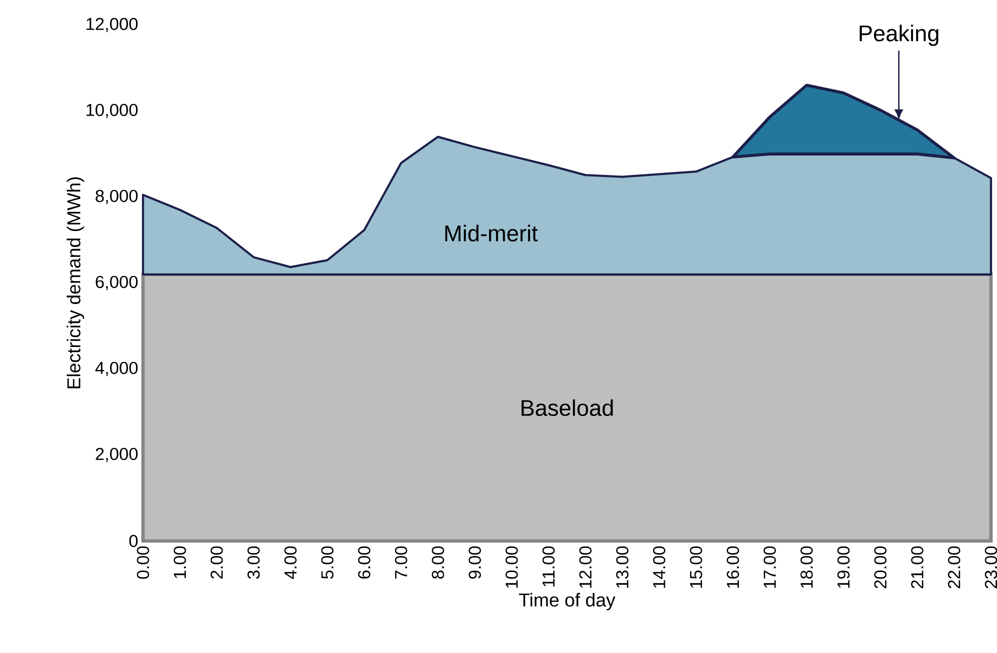  What do you see at coordinates (216, 562) in the screenshot?
I see `x-tick-label: 2.00` at bounding box center [216, 562].